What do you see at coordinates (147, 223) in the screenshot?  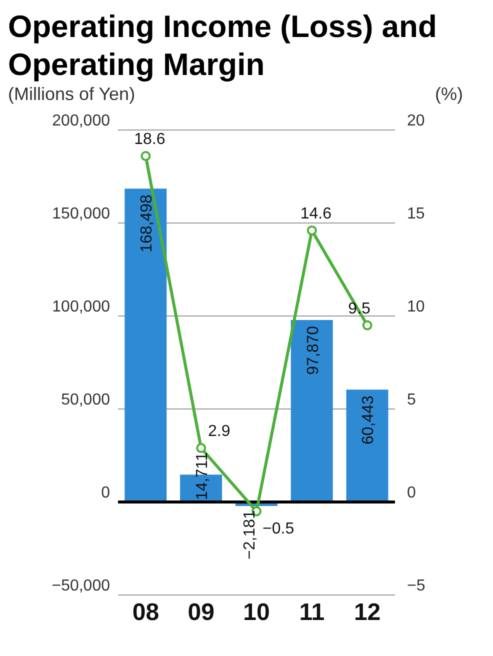 I see `data-label: 168,498` at bounding box center [147, 223].